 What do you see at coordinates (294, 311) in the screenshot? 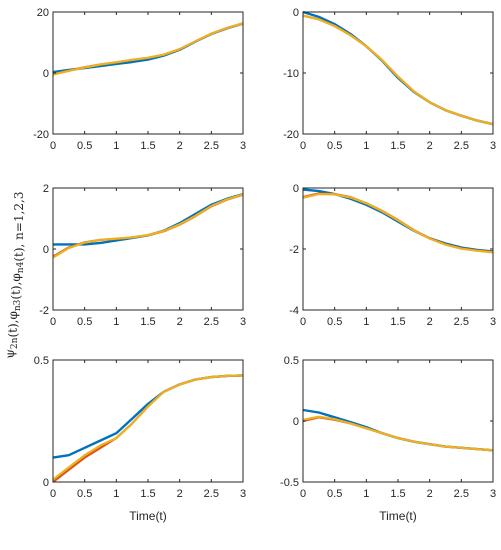
I see `y-tick-label: -4` at bounding box center [294, 311].